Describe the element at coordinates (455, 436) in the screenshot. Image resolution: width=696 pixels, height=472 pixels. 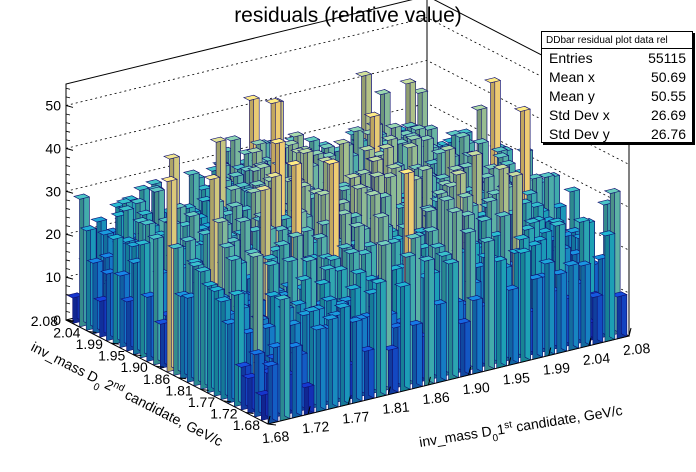
I see `x-axis-title-part: inv_mass D` at that location.